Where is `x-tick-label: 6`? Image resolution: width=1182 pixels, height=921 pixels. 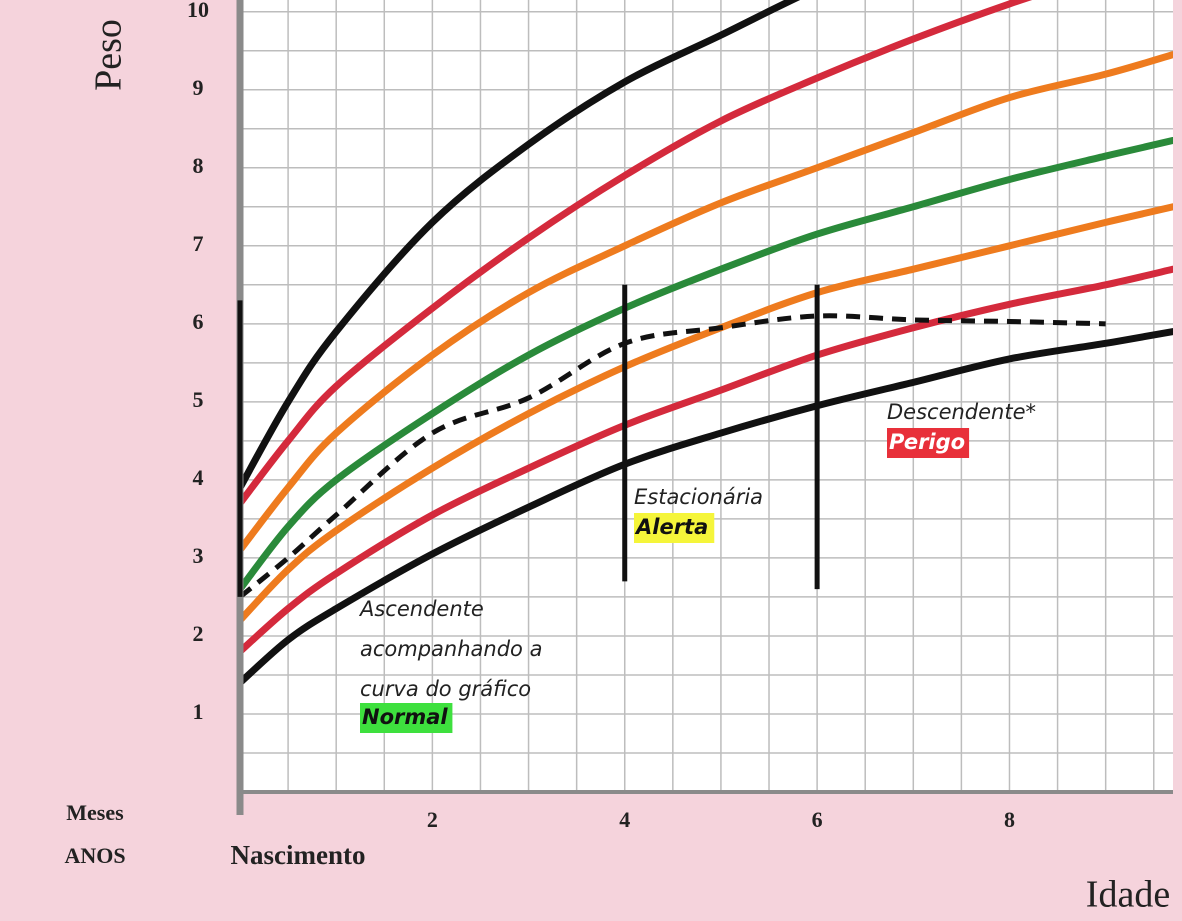 x-tick-label: 6 is located at coordinates (817, 819).